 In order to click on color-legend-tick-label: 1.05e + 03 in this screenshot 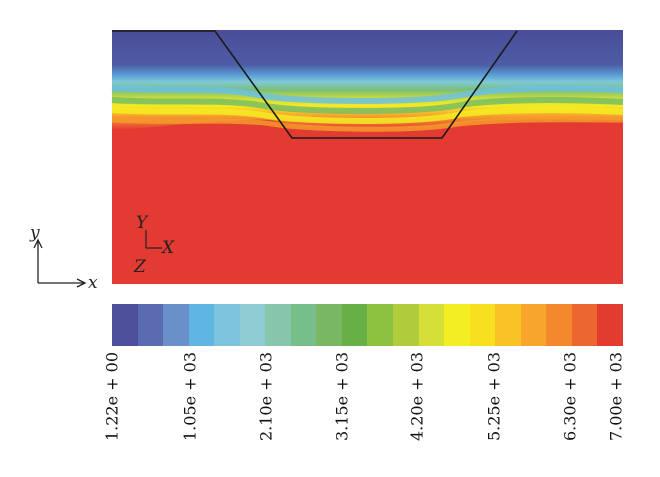, I will do `click(190, 411)`.